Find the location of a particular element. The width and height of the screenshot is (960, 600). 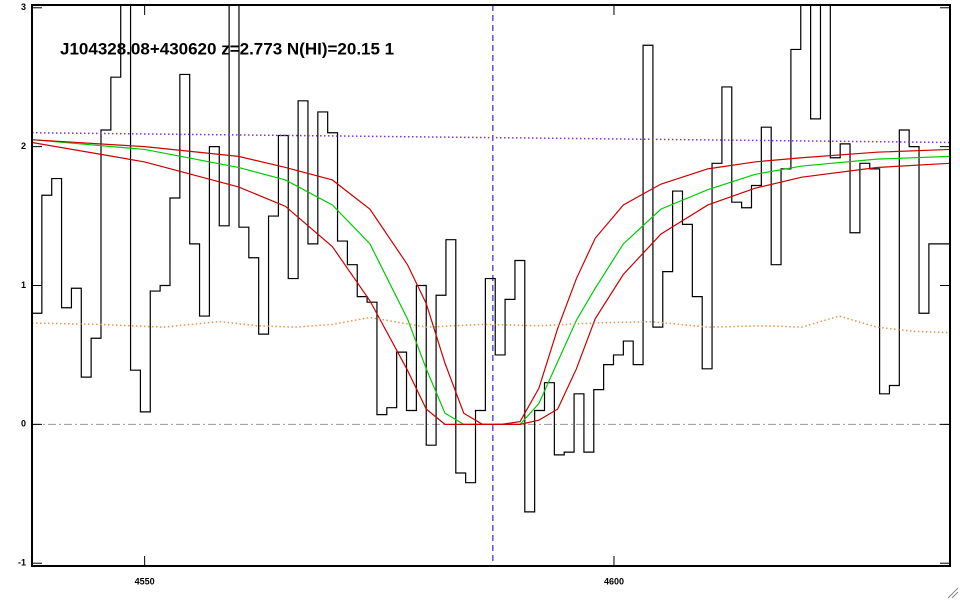

x-tick-label: 4600 is located at coordinates (614, 581).